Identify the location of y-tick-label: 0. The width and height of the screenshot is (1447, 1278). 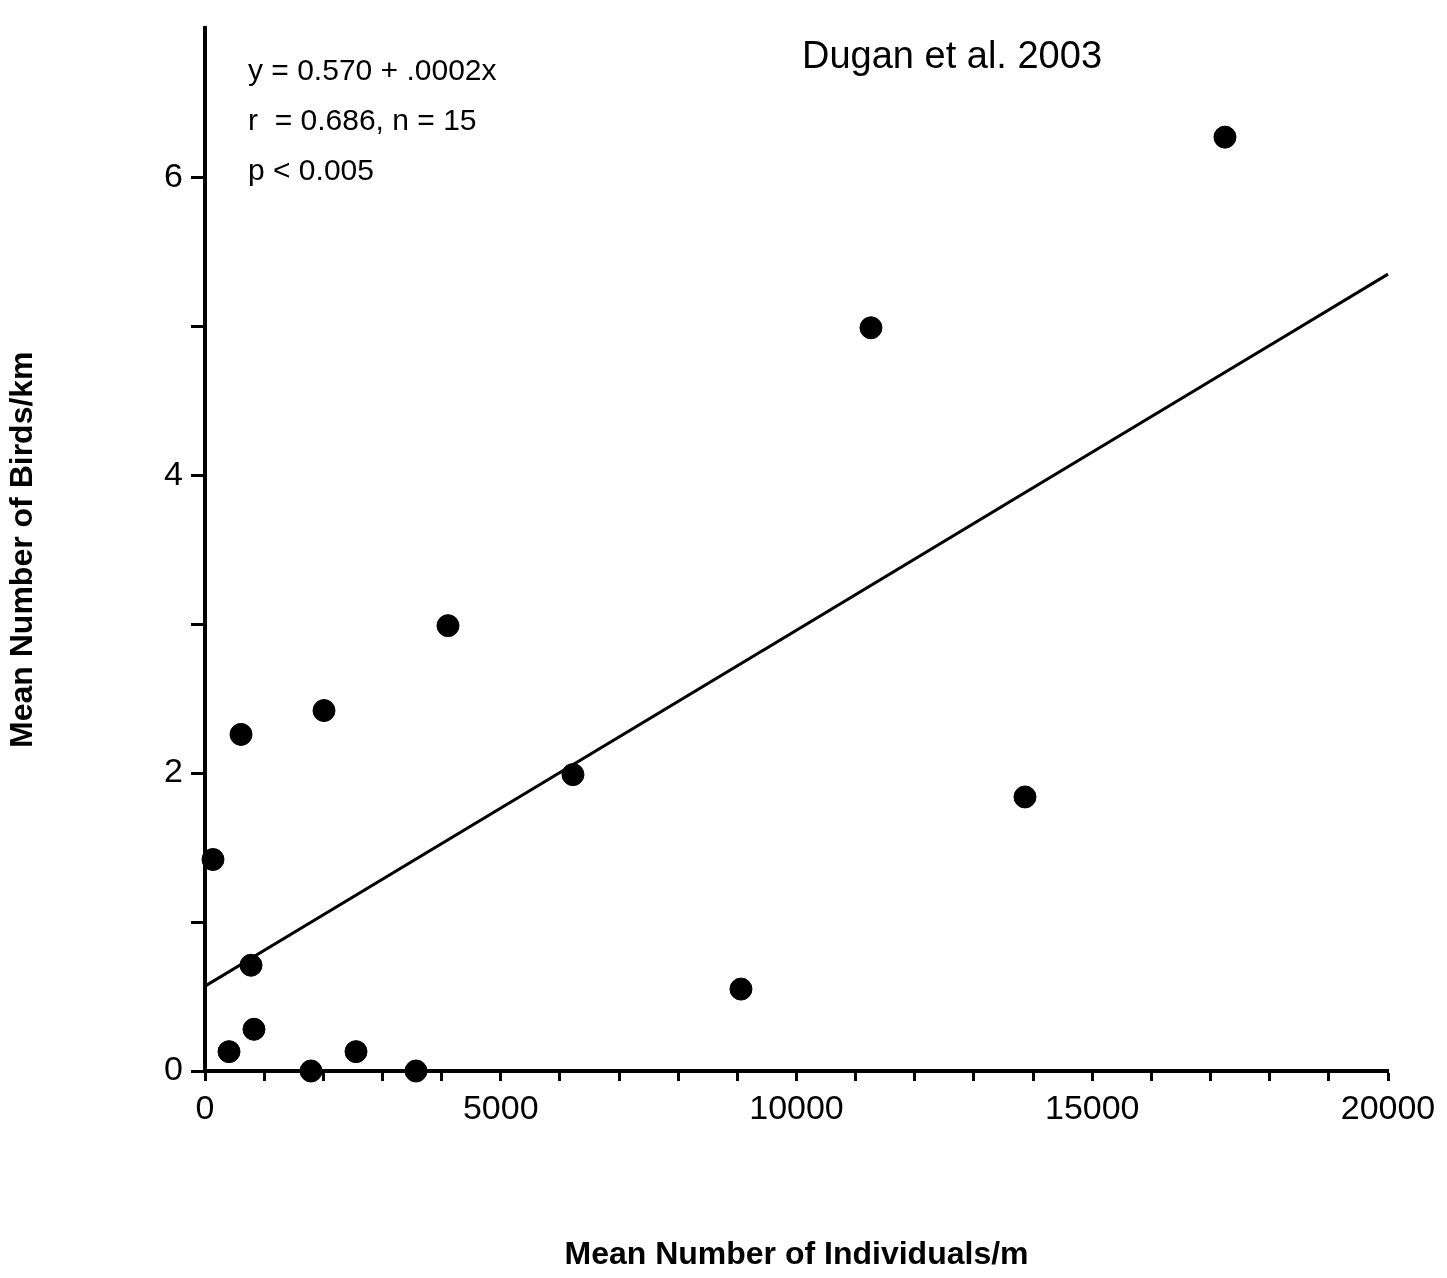
(173, 1068).